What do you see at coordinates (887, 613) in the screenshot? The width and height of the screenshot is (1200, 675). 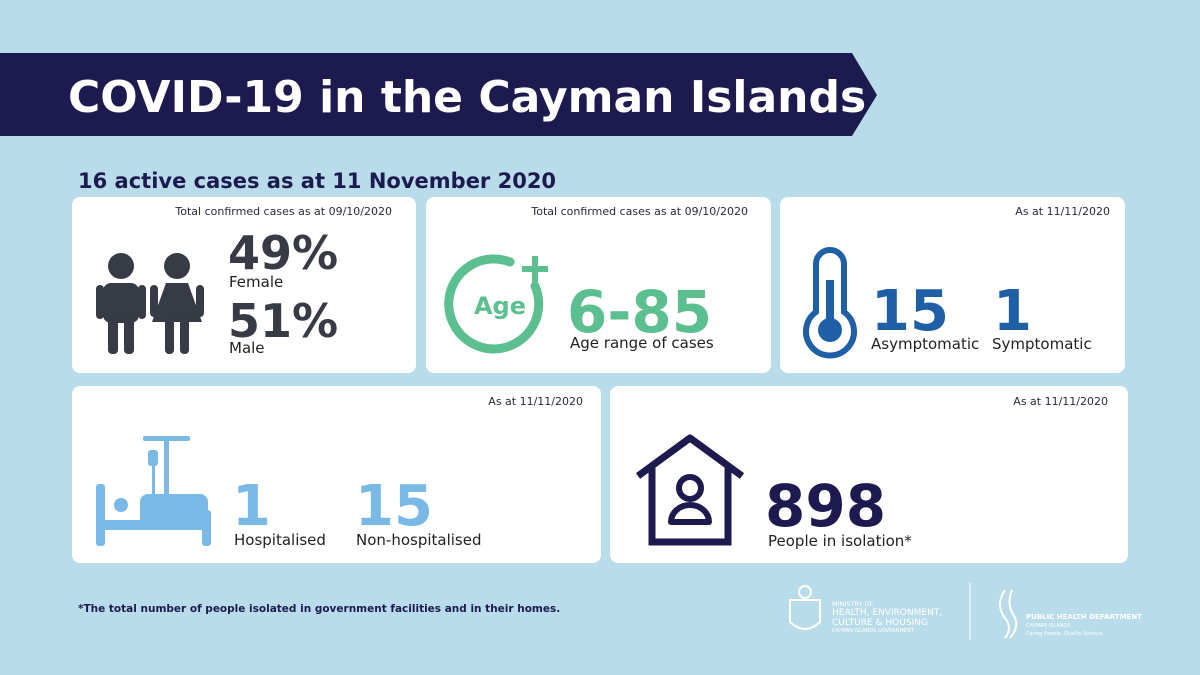 I see `logo-text: HEALTH, ENVIRONMENT,` at bounding box center [887, 613].